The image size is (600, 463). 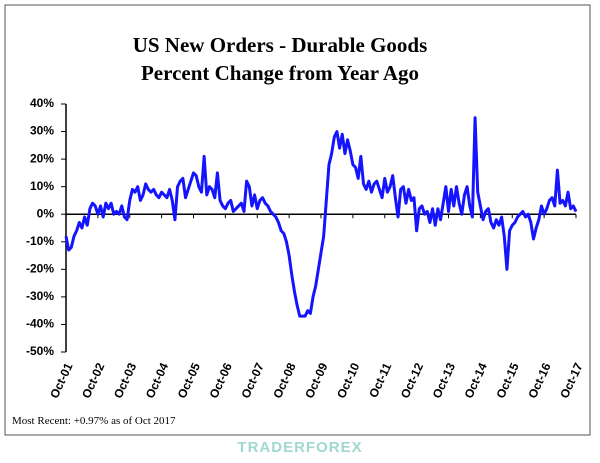 What do you see at coordinates (61, 380) in the screenshot?
I see `x-tick-label: Oct-01` at bounding box center [61, 380].